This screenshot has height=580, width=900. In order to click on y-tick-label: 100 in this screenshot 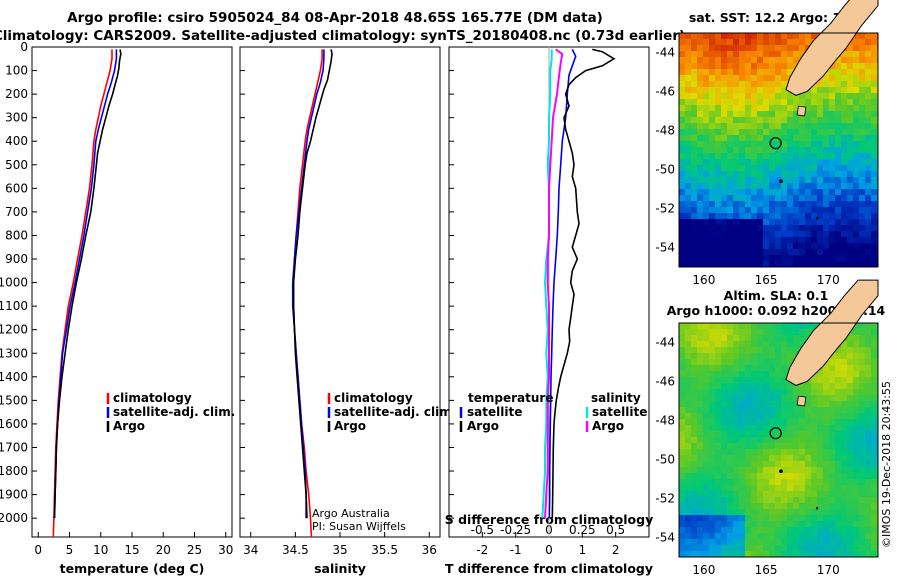, I will do `click(16, 71)`.